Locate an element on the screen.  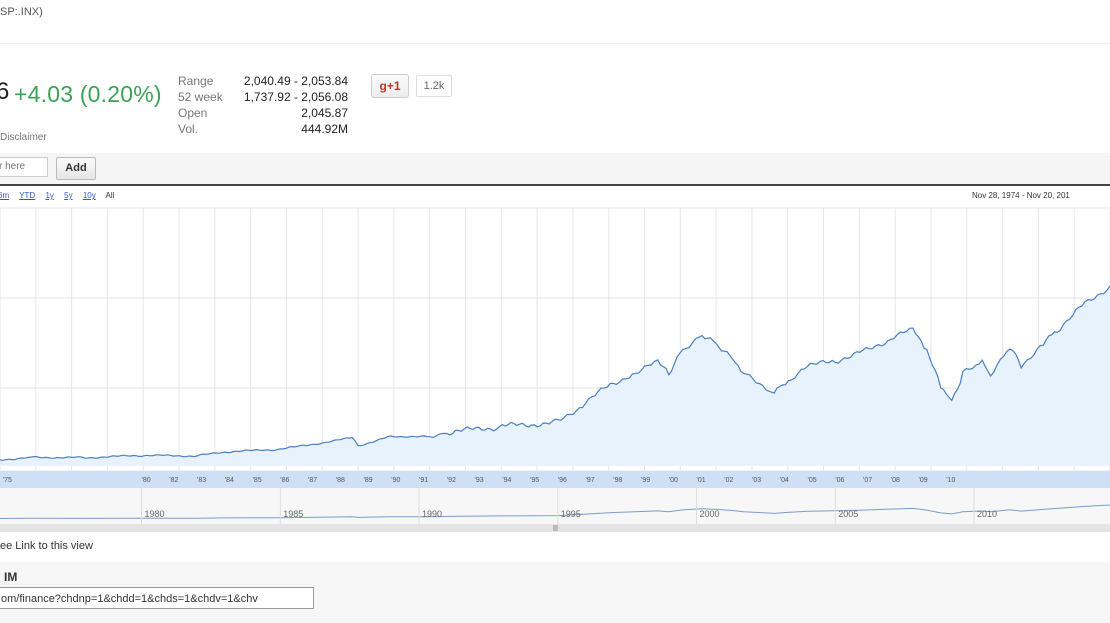
year-tick-label: '09 is located at coordinates (923, 480).